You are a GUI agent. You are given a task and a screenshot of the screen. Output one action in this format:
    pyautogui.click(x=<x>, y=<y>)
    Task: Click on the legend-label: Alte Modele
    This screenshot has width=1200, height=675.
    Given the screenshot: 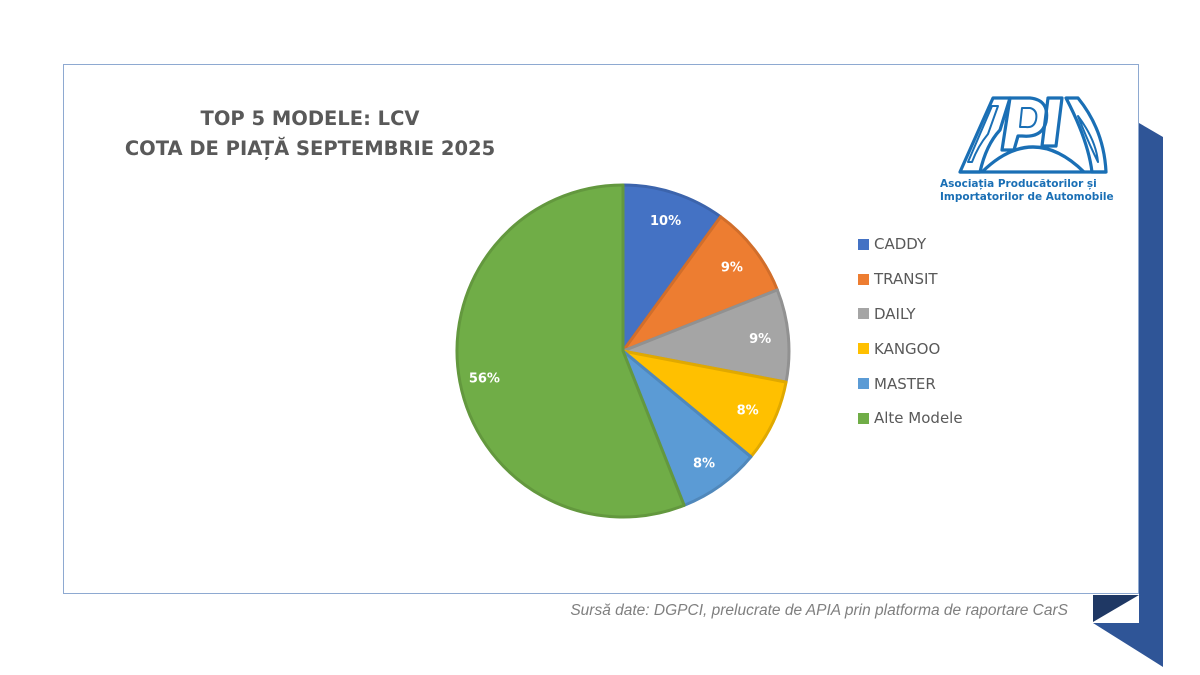 What is the action you would take?
    pyautogui.click(x=918, y=418)
    